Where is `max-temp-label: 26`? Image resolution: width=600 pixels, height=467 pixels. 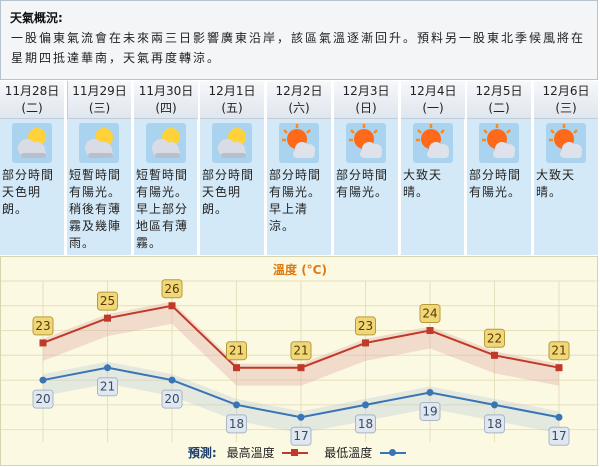 max-temp-label: 26 is located at coordinates (171, 289).